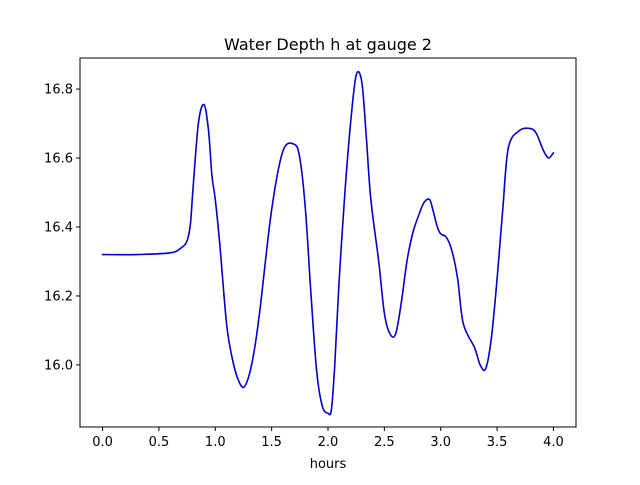 This screenshot has height=485, width=640. What do you see at coordinates (271, 442) in the screenshot?
I see `x-tick-label: 1.5` at bounding box center [271, 442].